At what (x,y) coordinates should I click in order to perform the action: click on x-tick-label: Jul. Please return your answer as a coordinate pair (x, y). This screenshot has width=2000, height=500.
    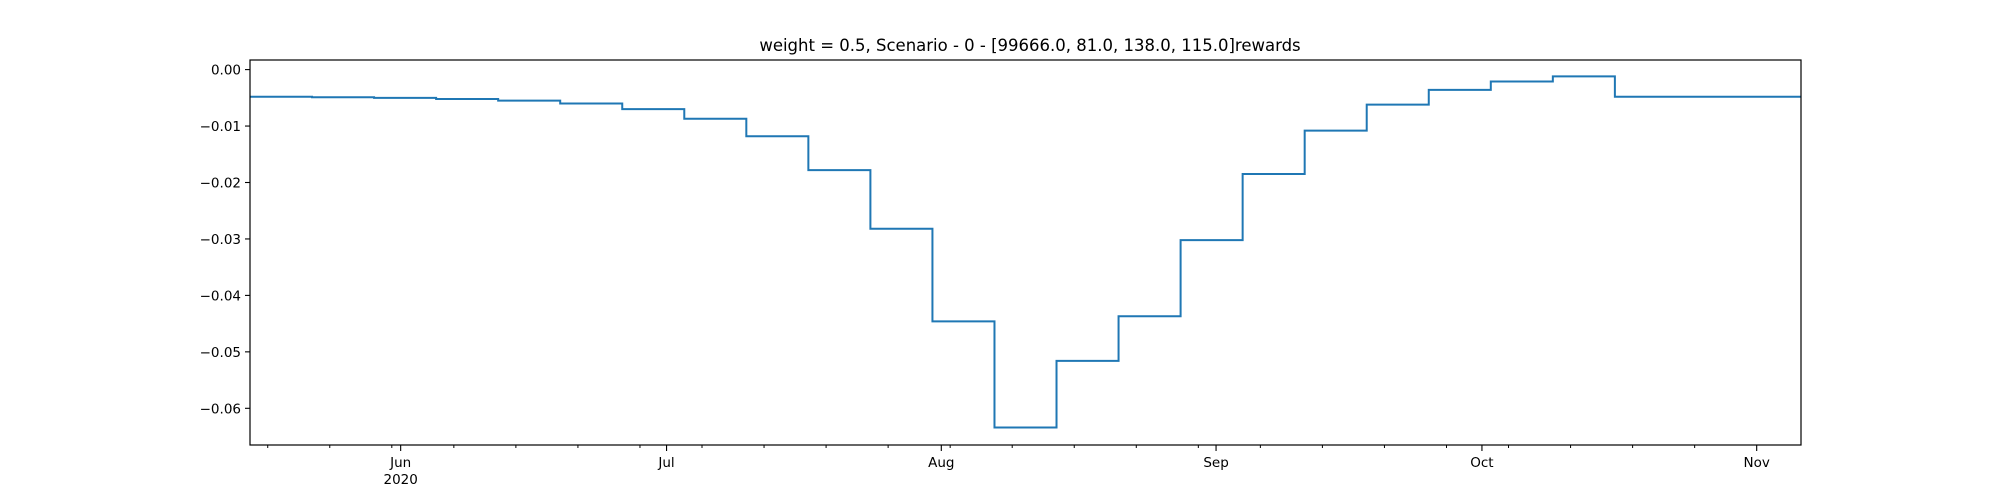
    Looking at the image, I should click on (665, 463).